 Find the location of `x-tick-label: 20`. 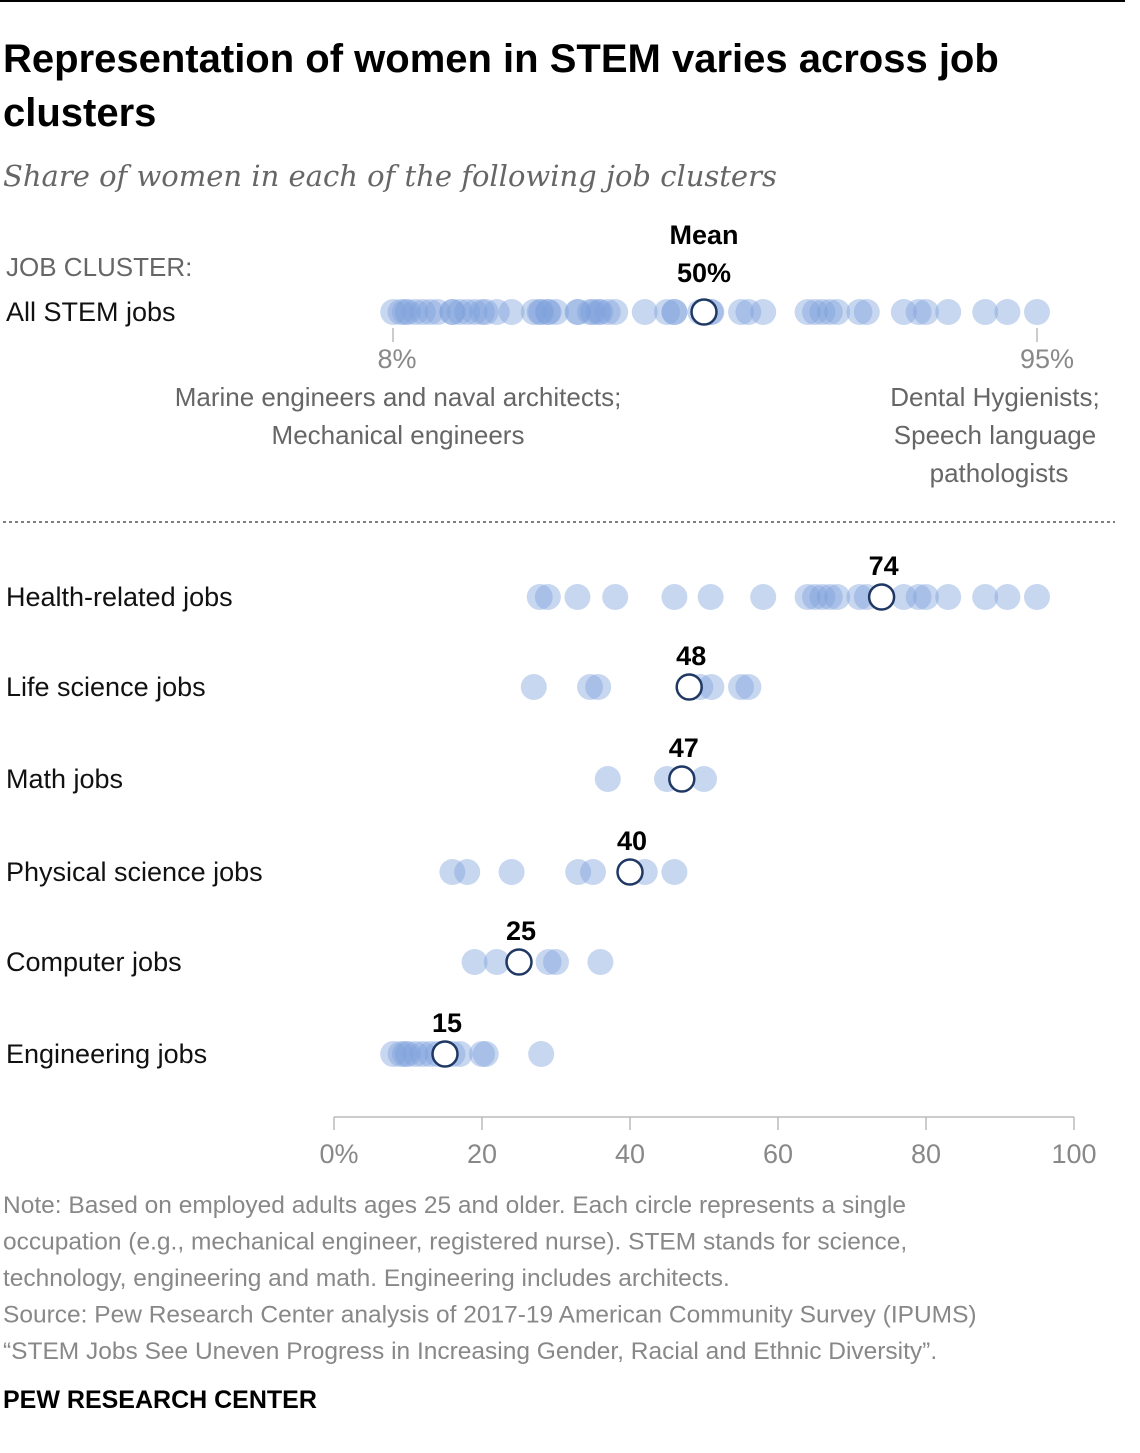

x-tick-label: 20 is located at coordinates (482, 1154).